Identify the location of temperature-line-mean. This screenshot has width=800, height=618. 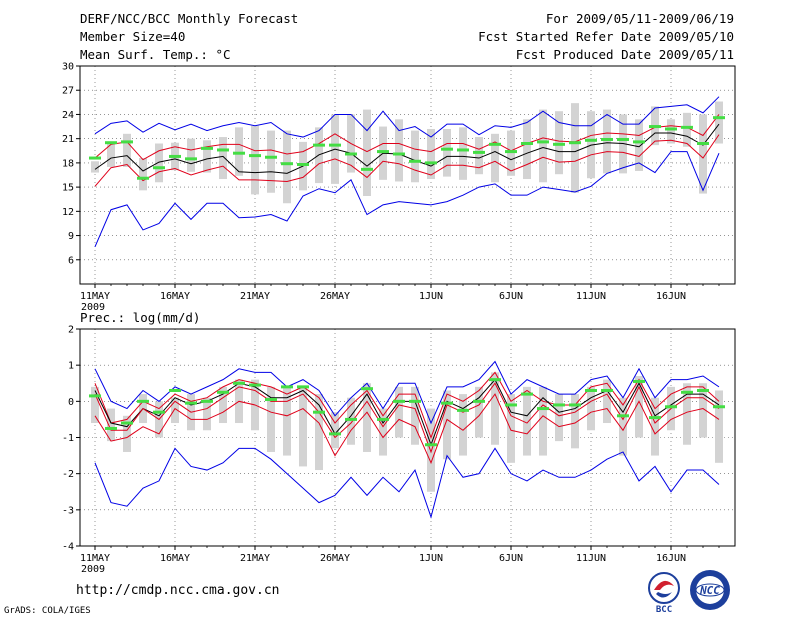
(407, 148).